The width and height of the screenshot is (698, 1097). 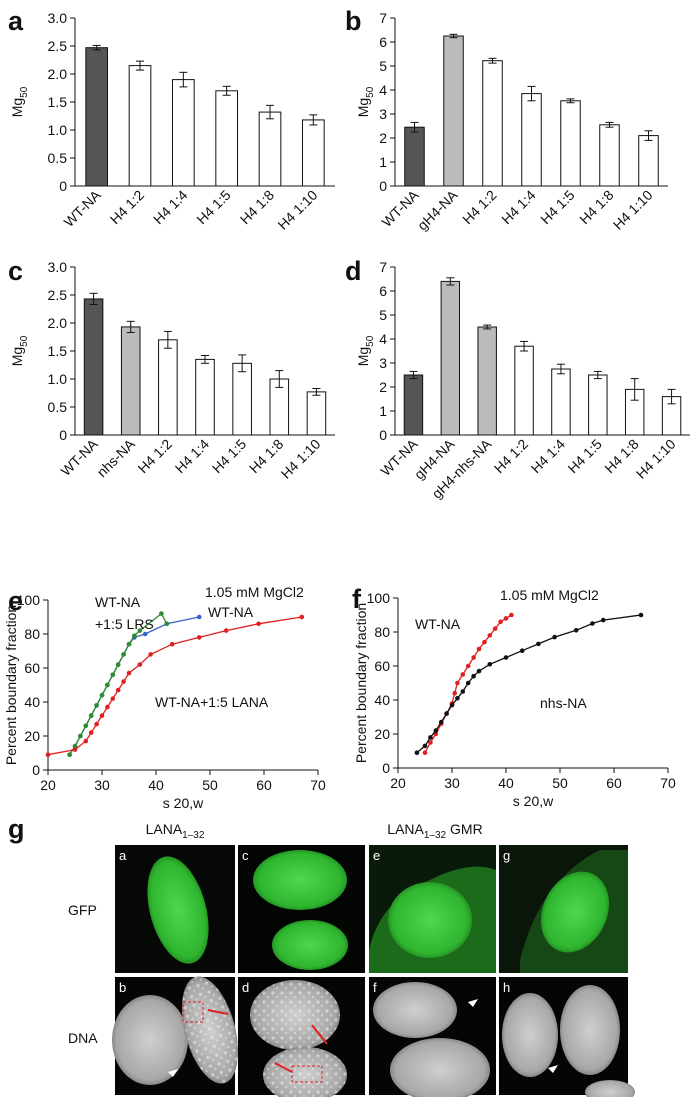 What do you see at coordinates (16, 829) in the screenshot?
I see `panel-label: g` at bounding box center [16, 829].